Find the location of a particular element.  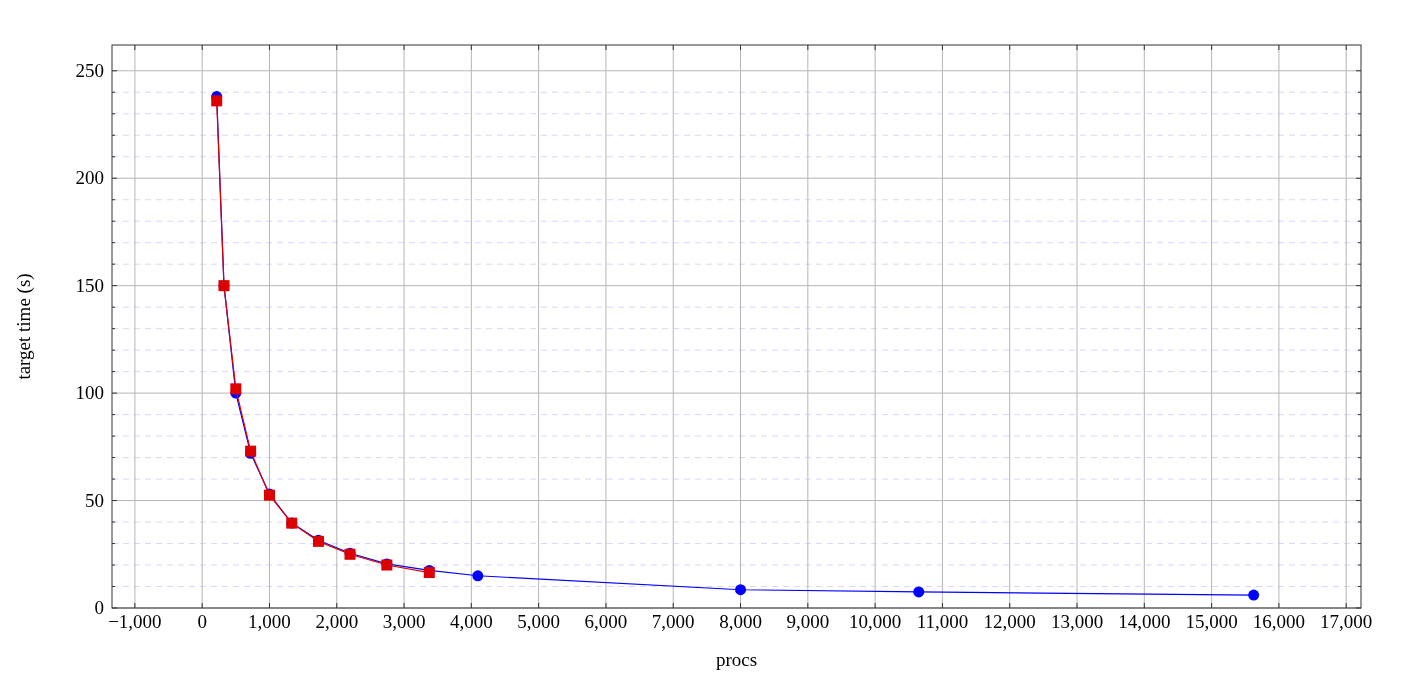

x-tick-label: 12,000 is located at coordinates (1009, 621).